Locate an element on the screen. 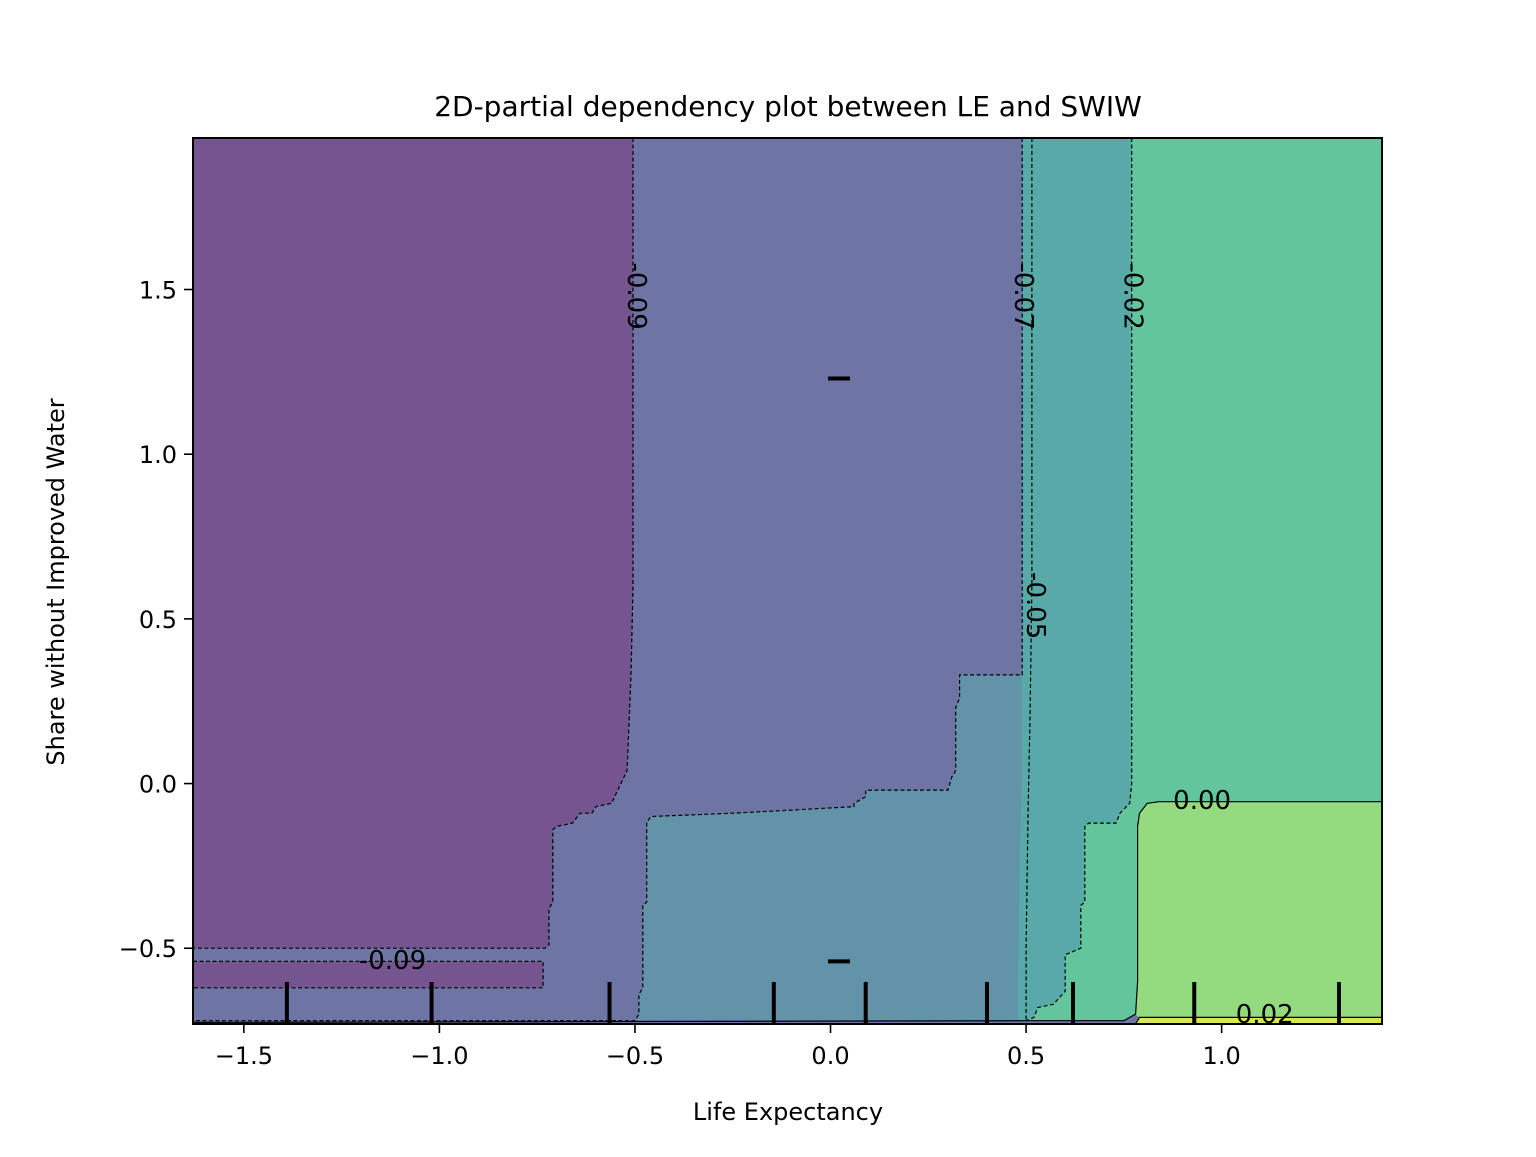 This screenshot has width=1536, height=1157. x-tick-label: 0.5 is located at coordinates (1026, 1056).